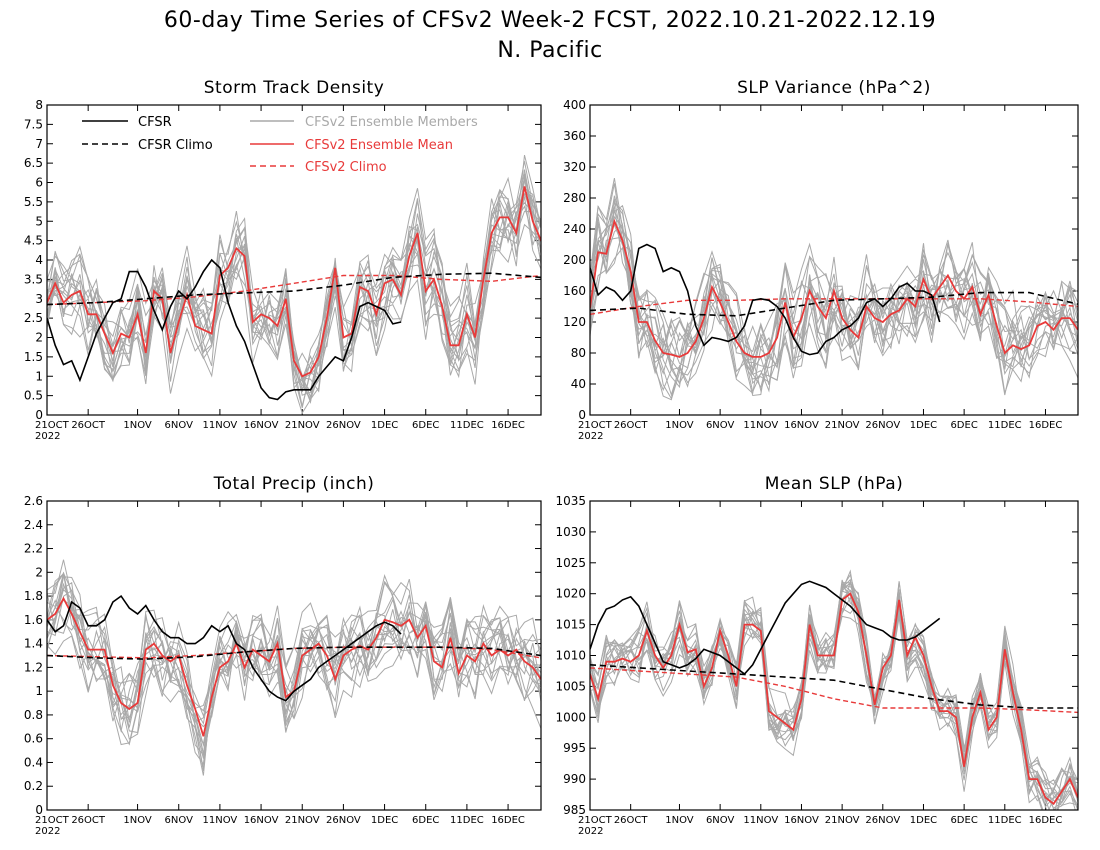  I want to click on y-tick-label: 985, so click(574, 810).